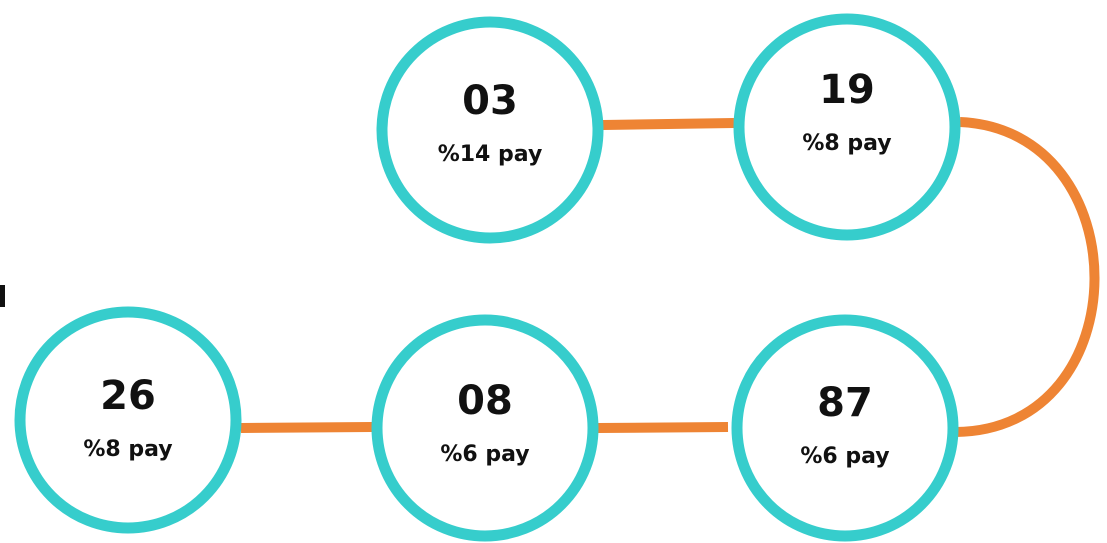 The image size is (1107, 543). Describe the element at coordinates (847, 90) in the screenshot. I see `node-number: 19` at that location.